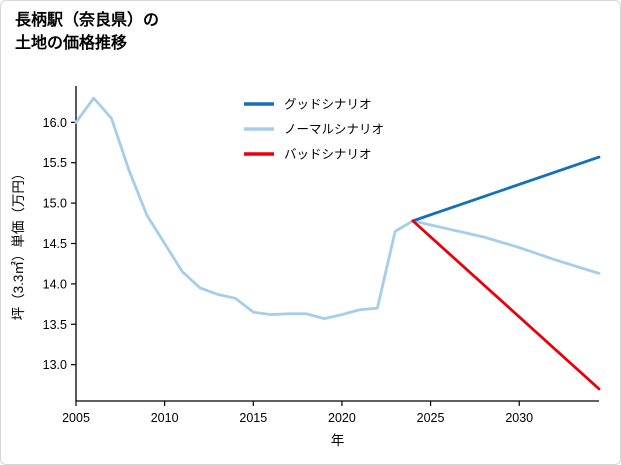  Describe the element at coordinates (55, 123) in the screenshot. I see `y-tick-label: 16.0` at that location.